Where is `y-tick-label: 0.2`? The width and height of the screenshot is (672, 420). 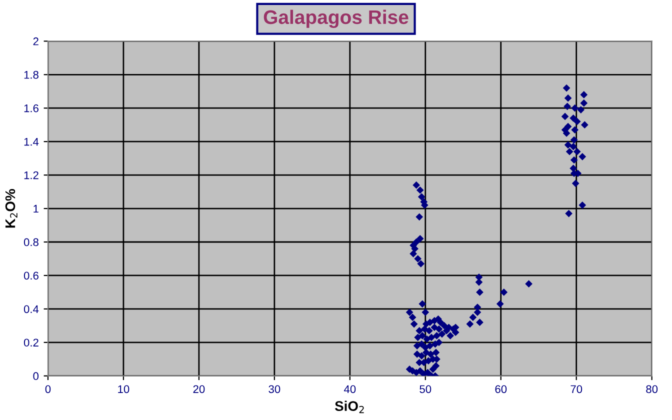
y-tick-label: 0.2 is located at coordinates (31, 342).